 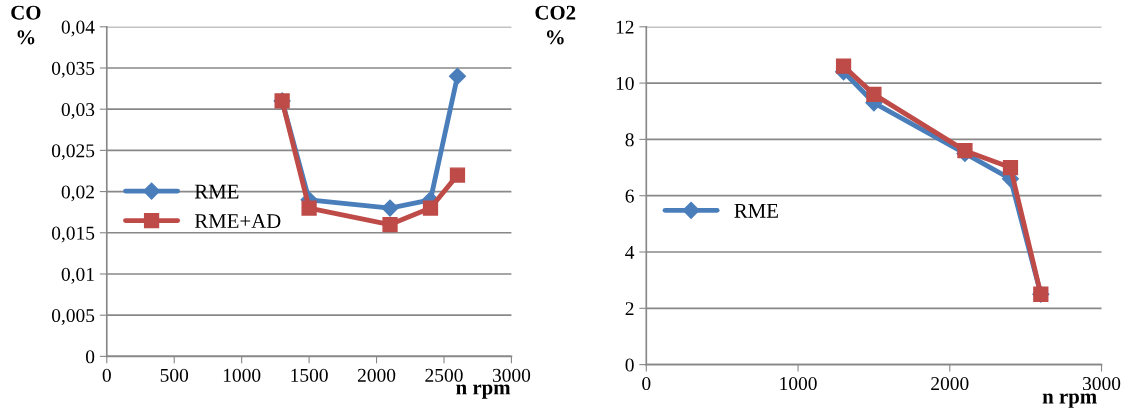 I want to click on x-tick-label: 1500, so click(x=309, y=375).